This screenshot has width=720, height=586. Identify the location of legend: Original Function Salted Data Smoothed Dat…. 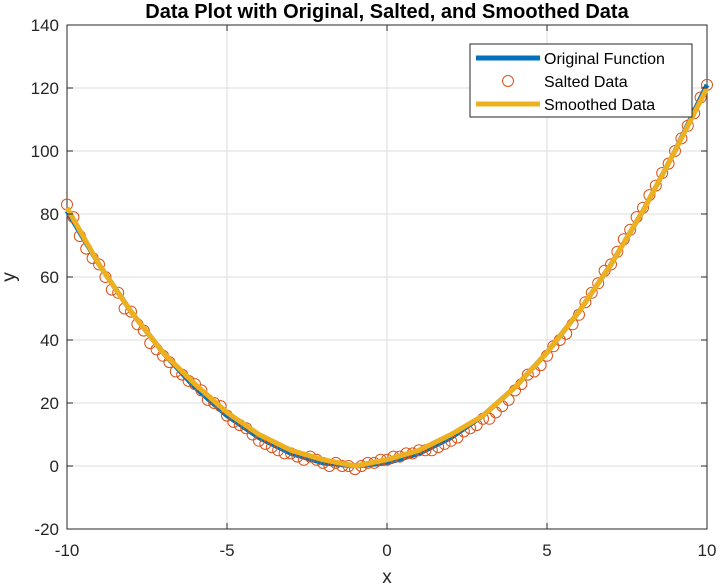
(581, 80).